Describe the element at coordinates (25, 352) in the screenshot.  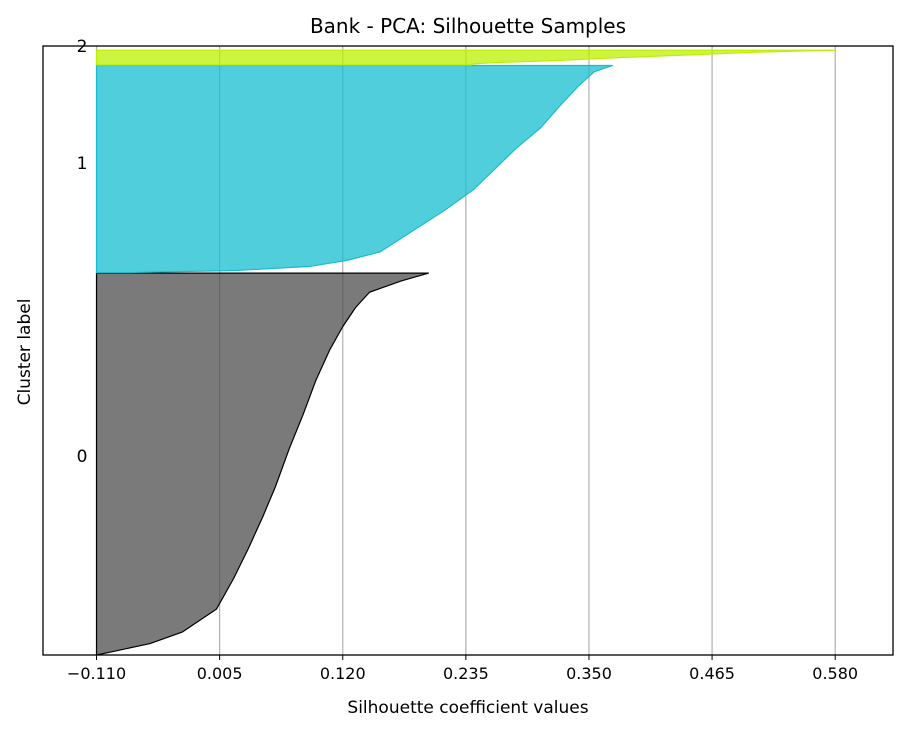
I see `y-axis-label: Cluster label` at that location.